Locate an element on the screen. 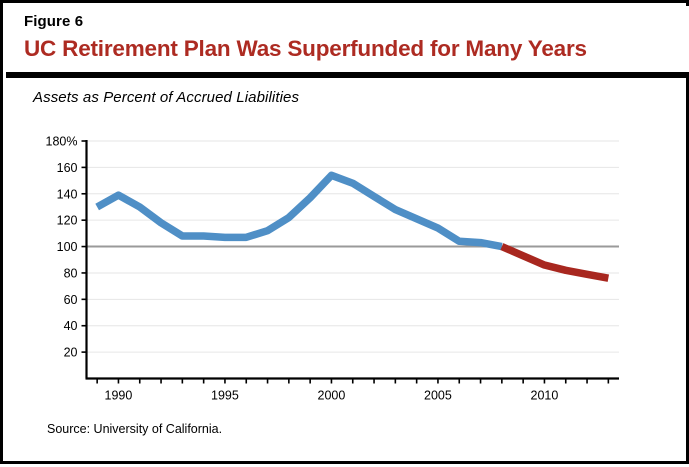 This screenshot has width=689, height=467. y-tick-label-160: 160 is located at coordinates (67, 168).